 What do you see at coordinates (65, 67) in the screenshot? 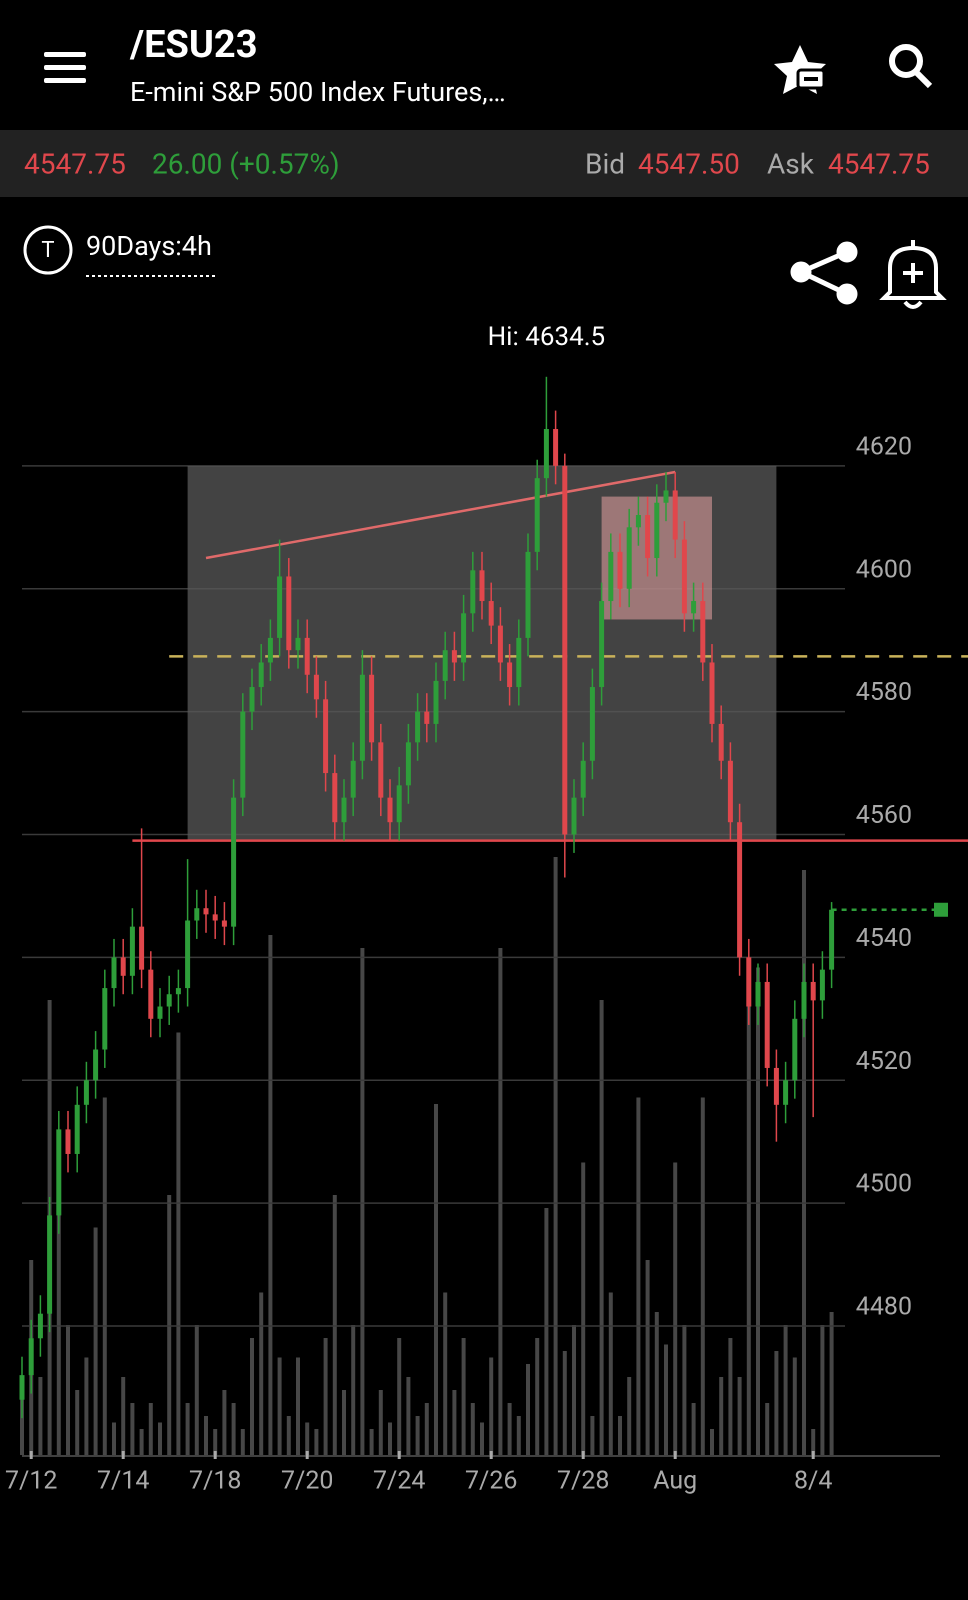
I see `menu-button` at bounding box center [65, 67].